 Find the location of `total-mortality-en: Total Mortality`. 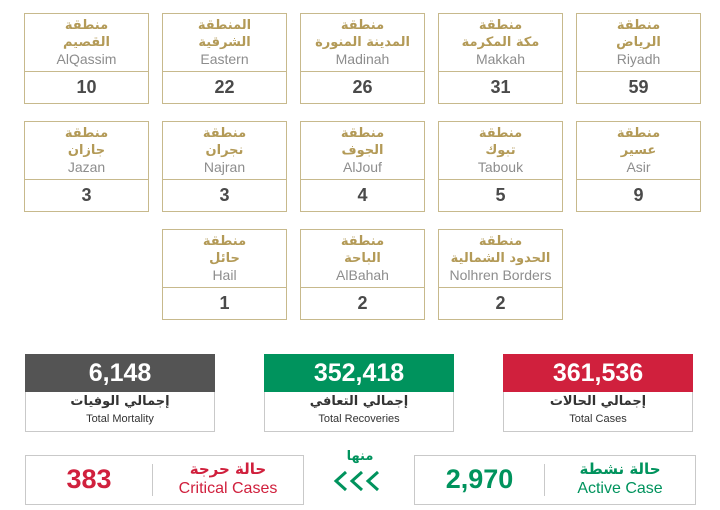

total-mortality-en: Total Mortality is located at coordinates (120, 419).